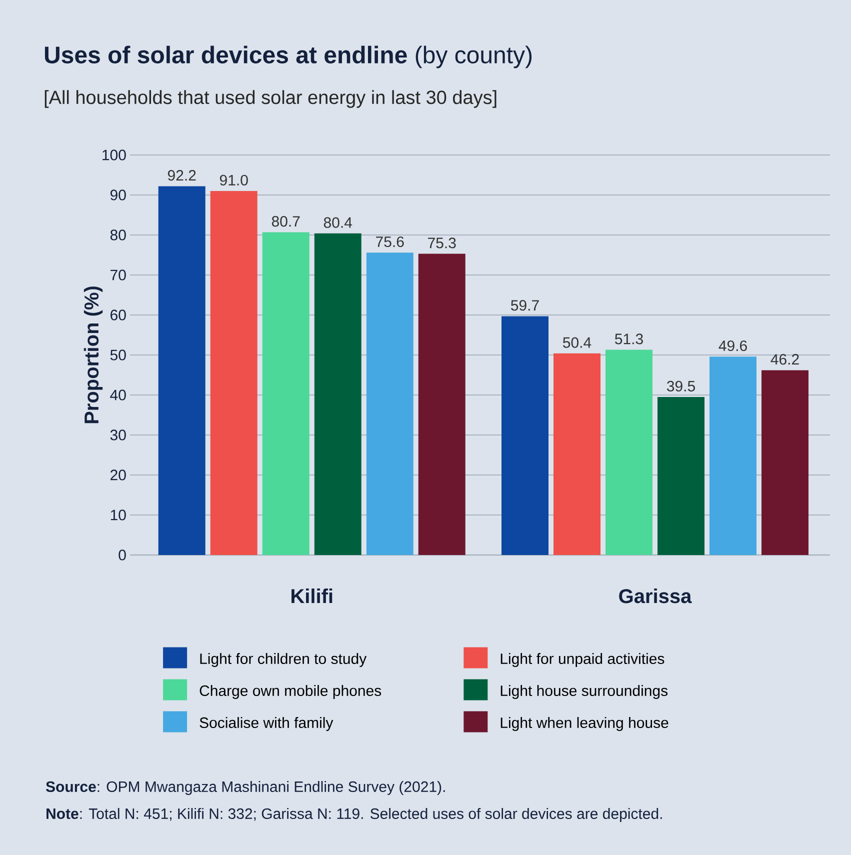  What do you see at coordinates (288, 57) in the screenshot?
I see `chart-title: Uses of solar devices at endline (by county)` at bounding box center [288, 57].